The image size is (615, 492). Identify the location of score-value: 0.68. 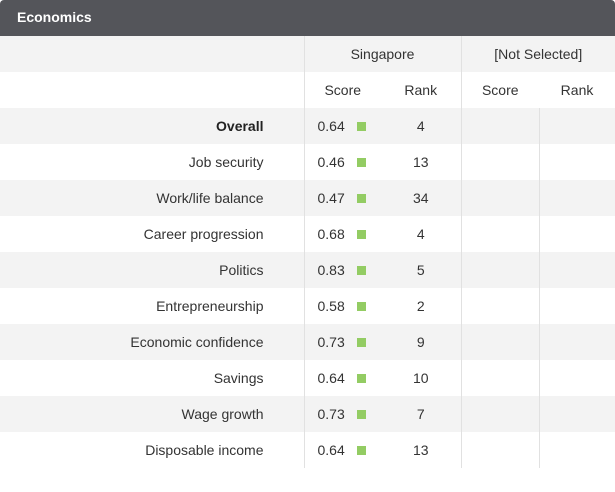
(331, 234).